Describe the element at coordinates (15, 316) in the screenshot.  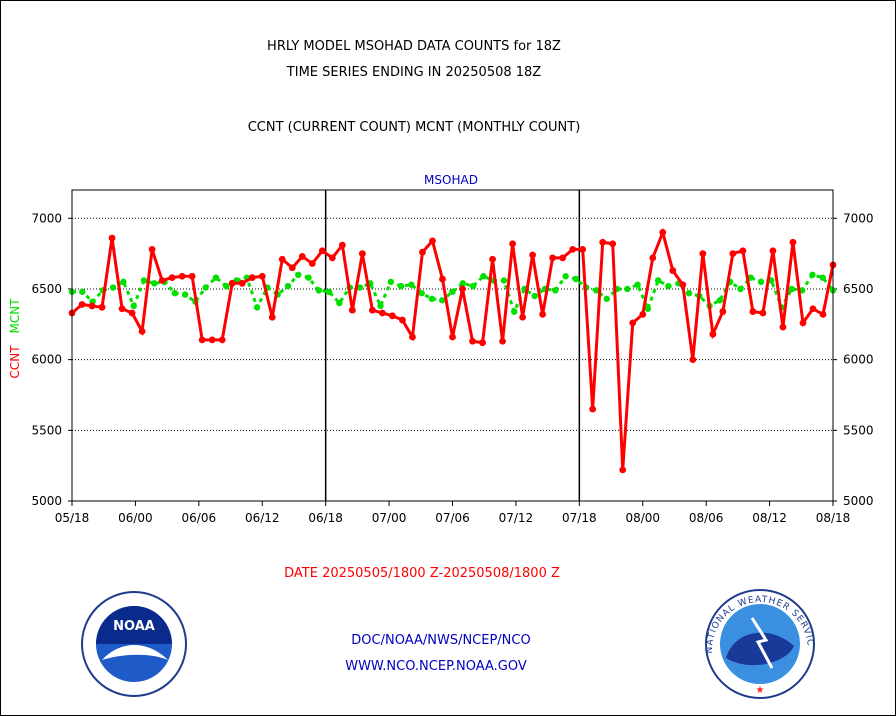
I see `y-axis-label-mcnt: MCNT` at that location.